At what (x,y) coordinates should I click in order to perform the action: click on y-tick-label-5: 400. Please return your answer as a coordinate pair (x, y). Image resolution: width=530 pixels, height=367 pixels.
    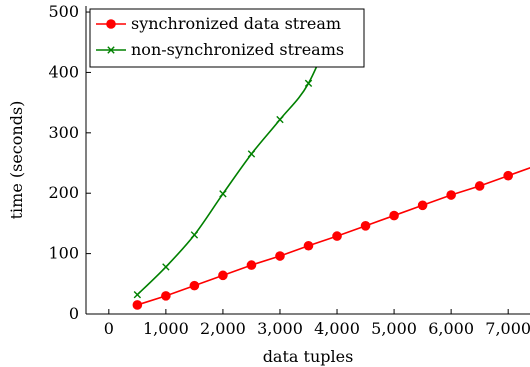
    Looking at the image, I should click on (63, 71).